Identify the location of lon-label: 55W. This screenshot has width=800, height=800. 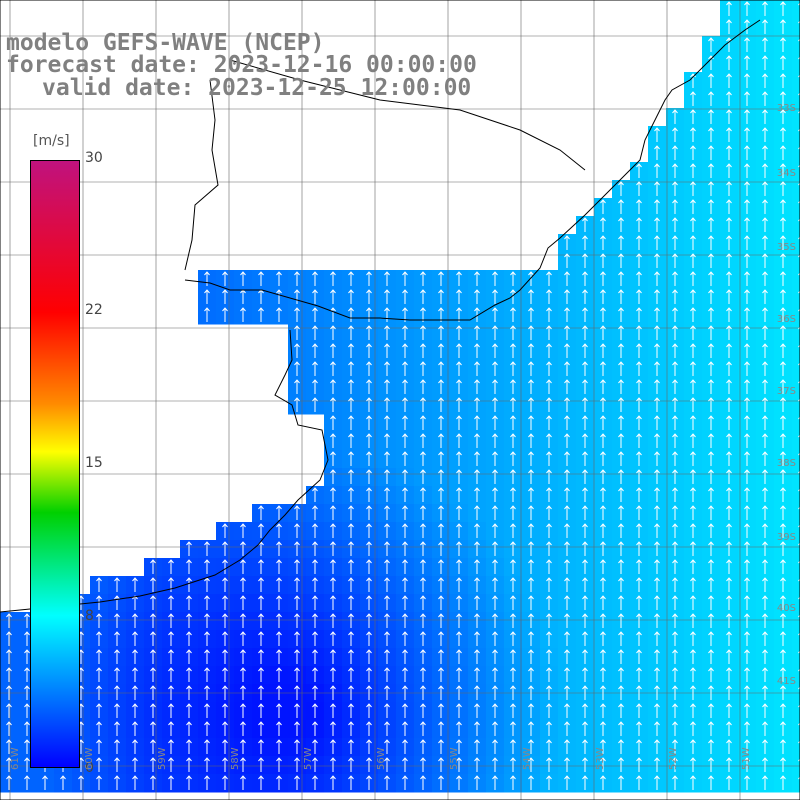
(454, 758).